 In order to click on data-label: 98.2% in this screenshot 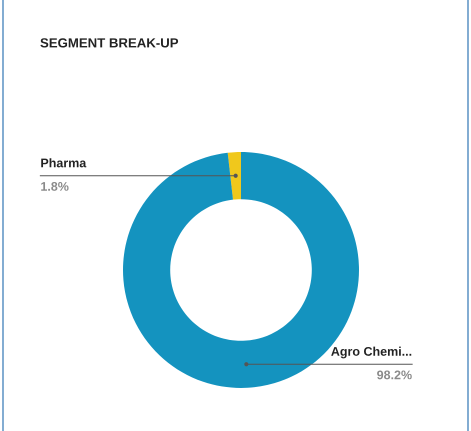, I will do `click(394, 375)`.